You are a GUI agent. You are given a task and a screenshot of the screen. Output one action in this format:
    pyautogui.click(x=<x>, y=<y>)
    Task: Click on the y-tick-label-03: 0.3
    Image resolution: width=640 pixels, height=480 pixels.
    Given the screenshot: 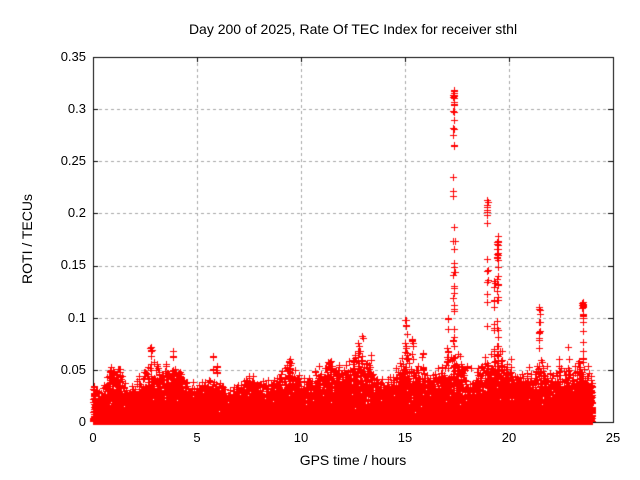 What is the action you would take?
    pyautogui.click(x=76, y=108)
    